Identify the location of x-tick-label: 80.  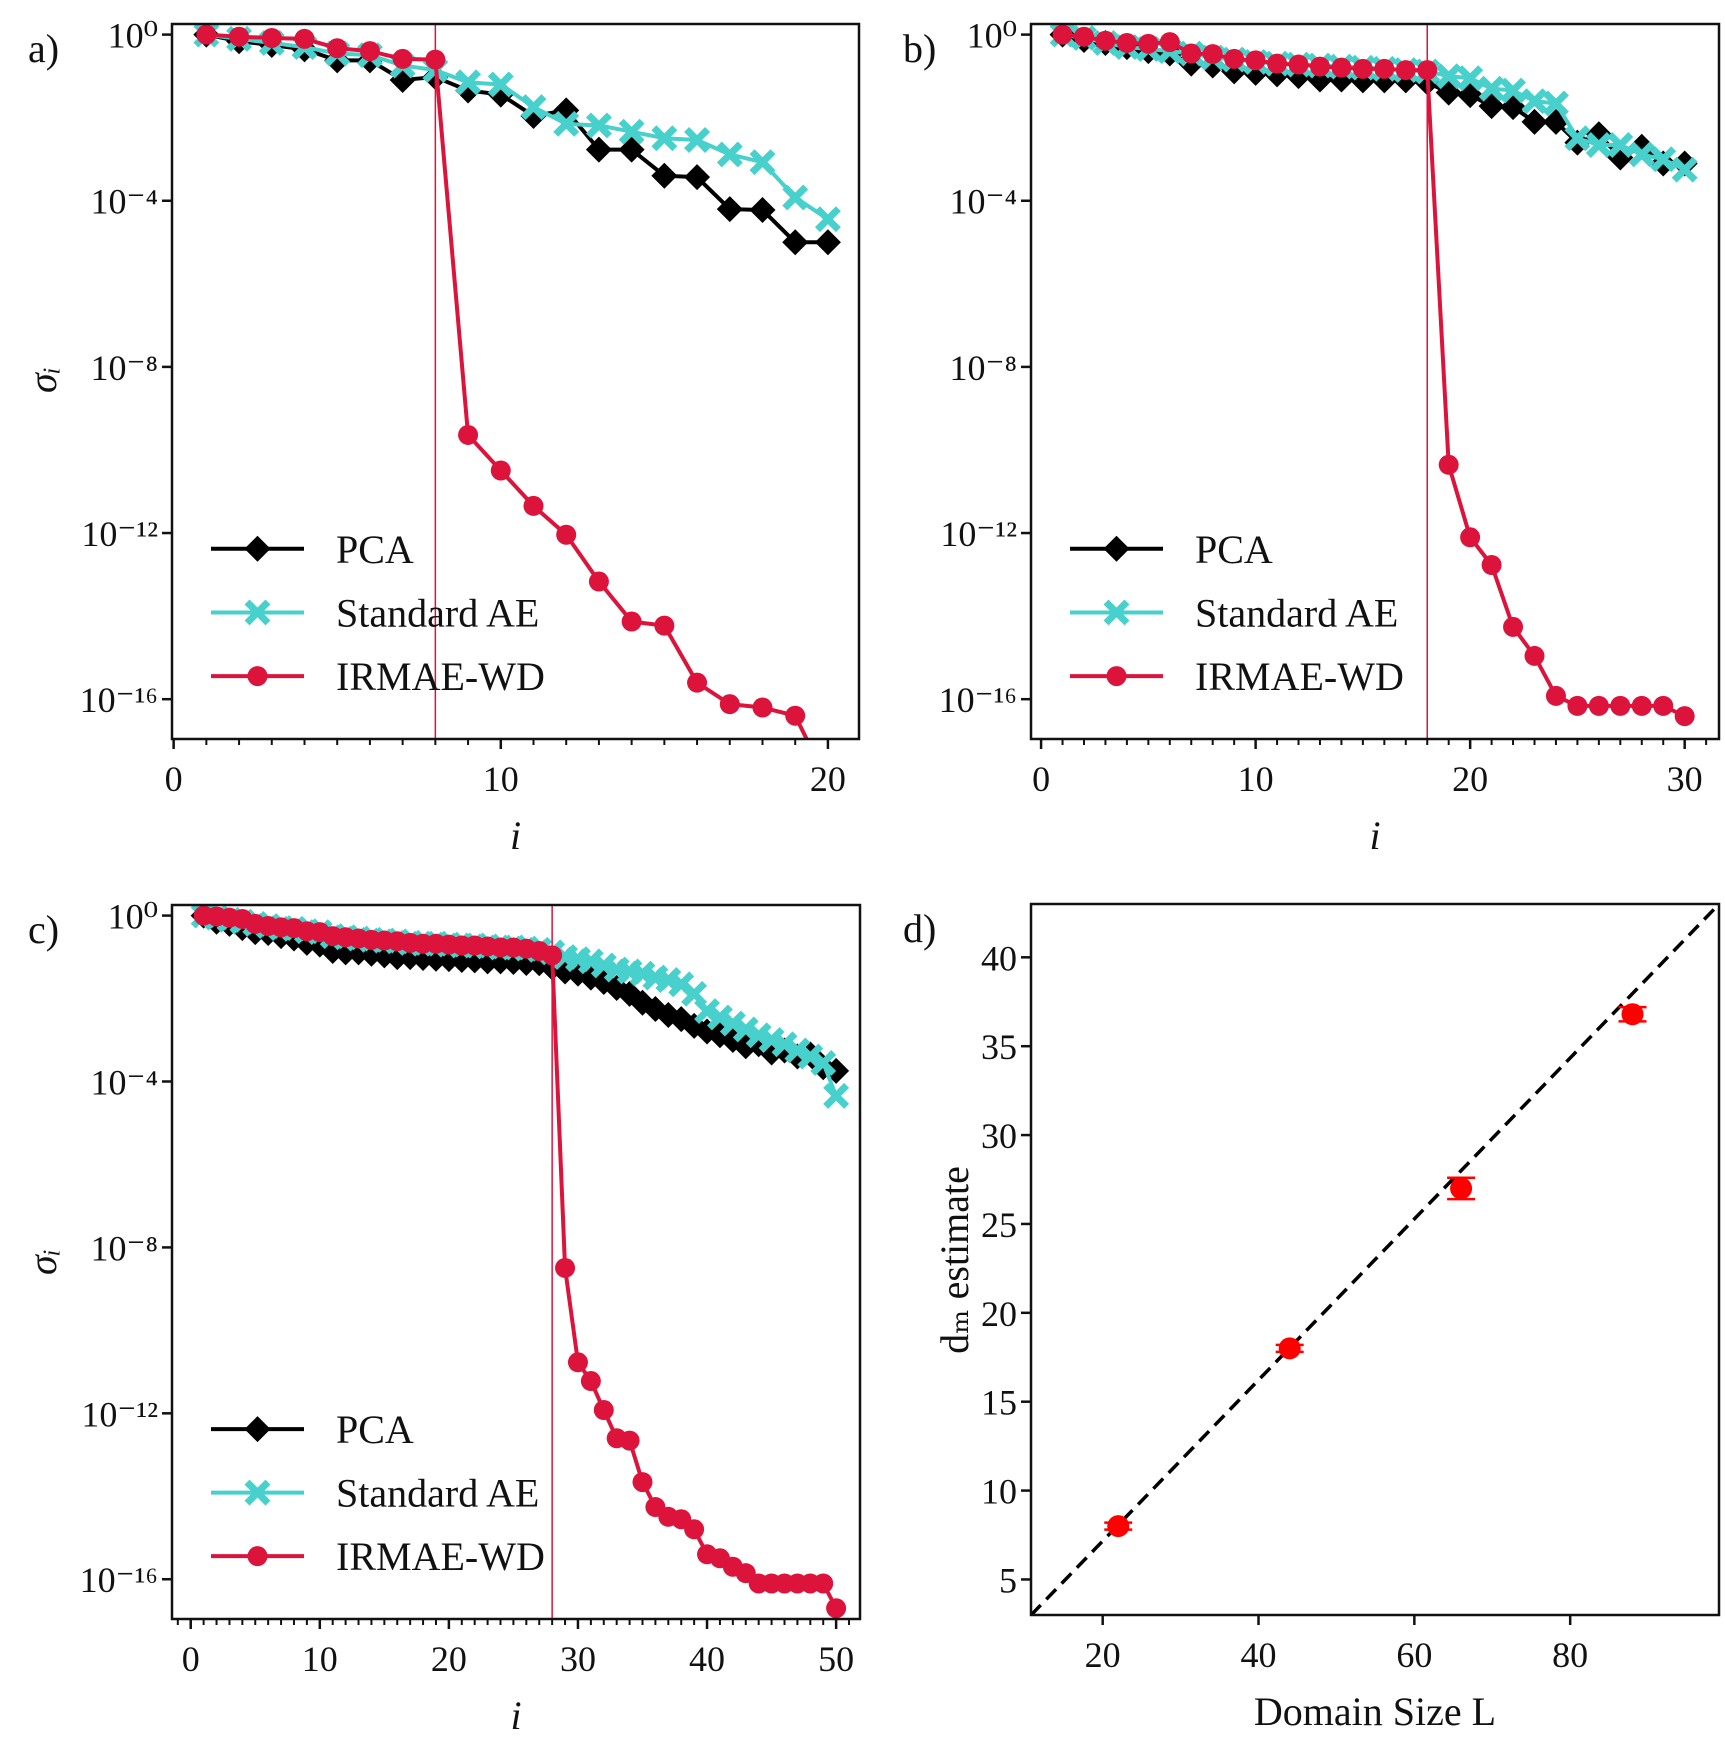
(1570, 1655).